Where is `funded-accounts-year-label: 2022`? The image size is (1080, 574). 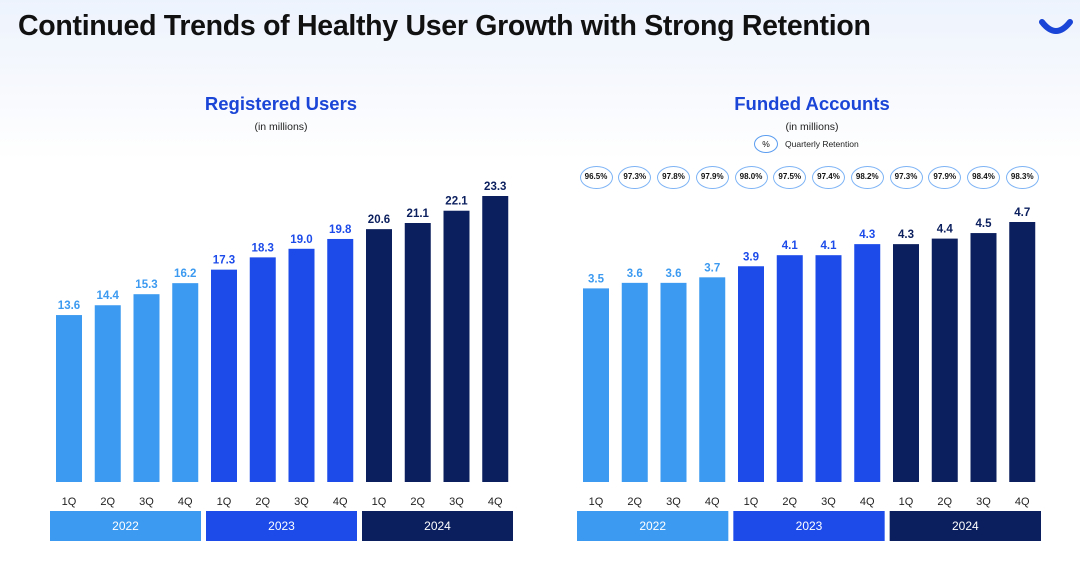
funded-accounts-year-label: 2022 is located at coordinates (652, 526).